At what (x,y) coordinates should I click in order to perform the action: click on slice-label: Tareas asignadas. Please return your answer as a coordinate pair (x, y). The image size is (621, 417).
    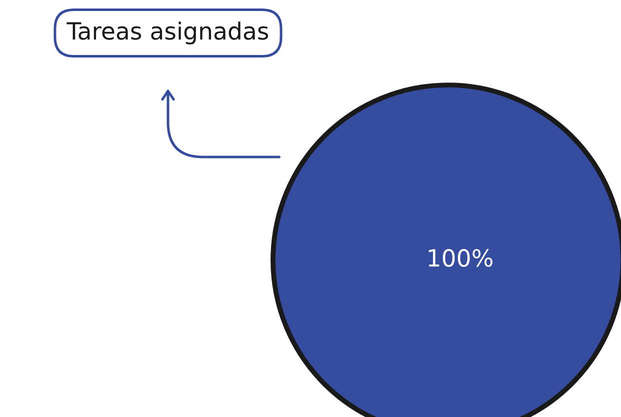
    Looking at the image, I should click on (167, 33).